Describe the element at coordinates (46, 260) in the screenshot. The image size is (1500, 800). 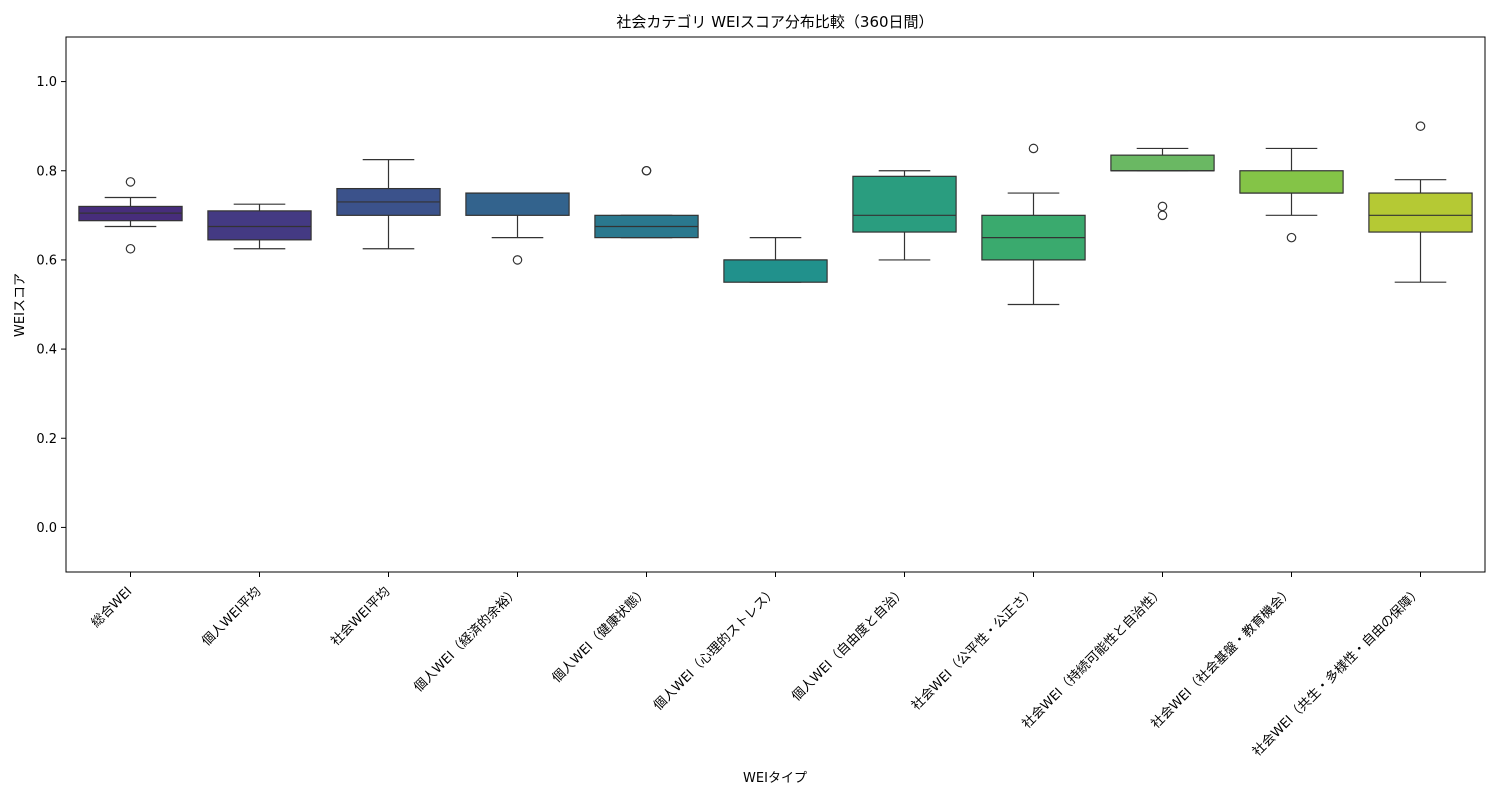
I see `y-tick-label: 0.6` at that location.